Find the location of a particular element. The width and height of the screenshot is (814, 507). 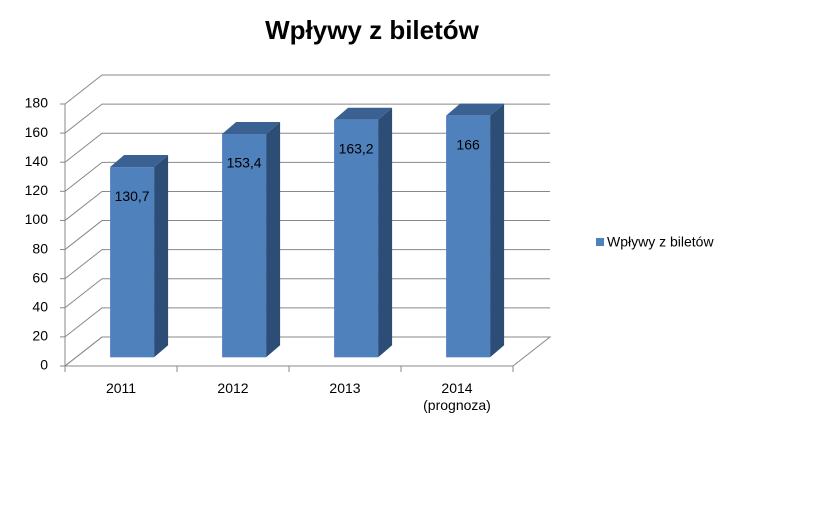

y-tick-label: 140 is located at coordinates (37, 161).